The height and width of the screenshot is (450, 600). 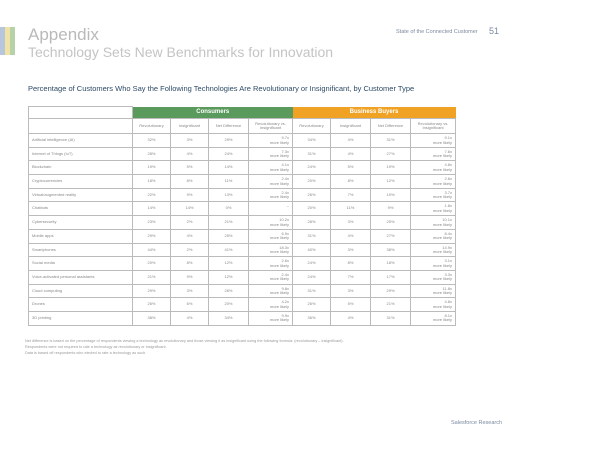 I want to click on ratio-value: –, so click(x=288, y=206).